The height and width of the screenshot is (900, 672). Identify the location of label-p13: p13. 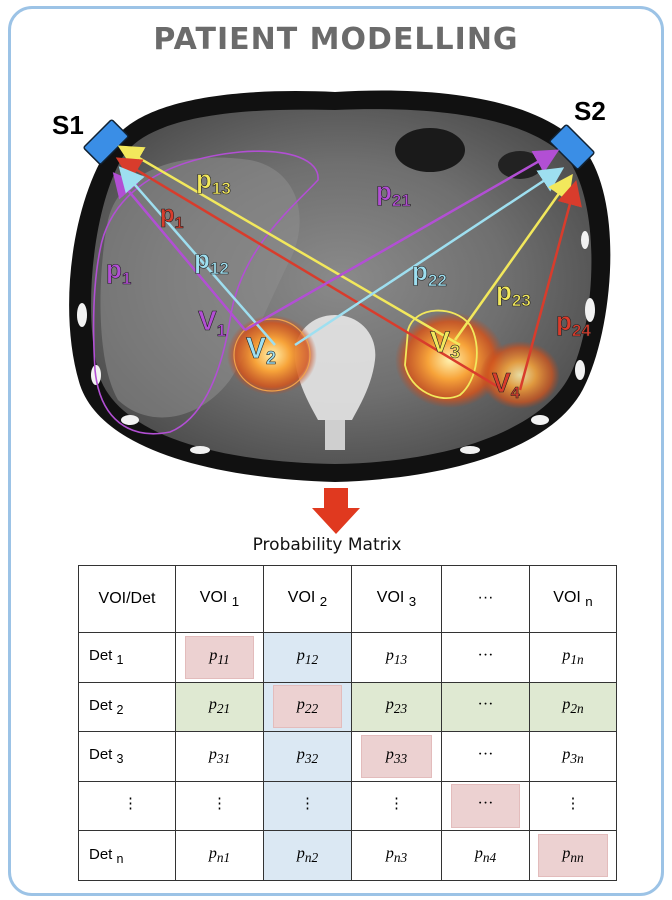
(213, 181).